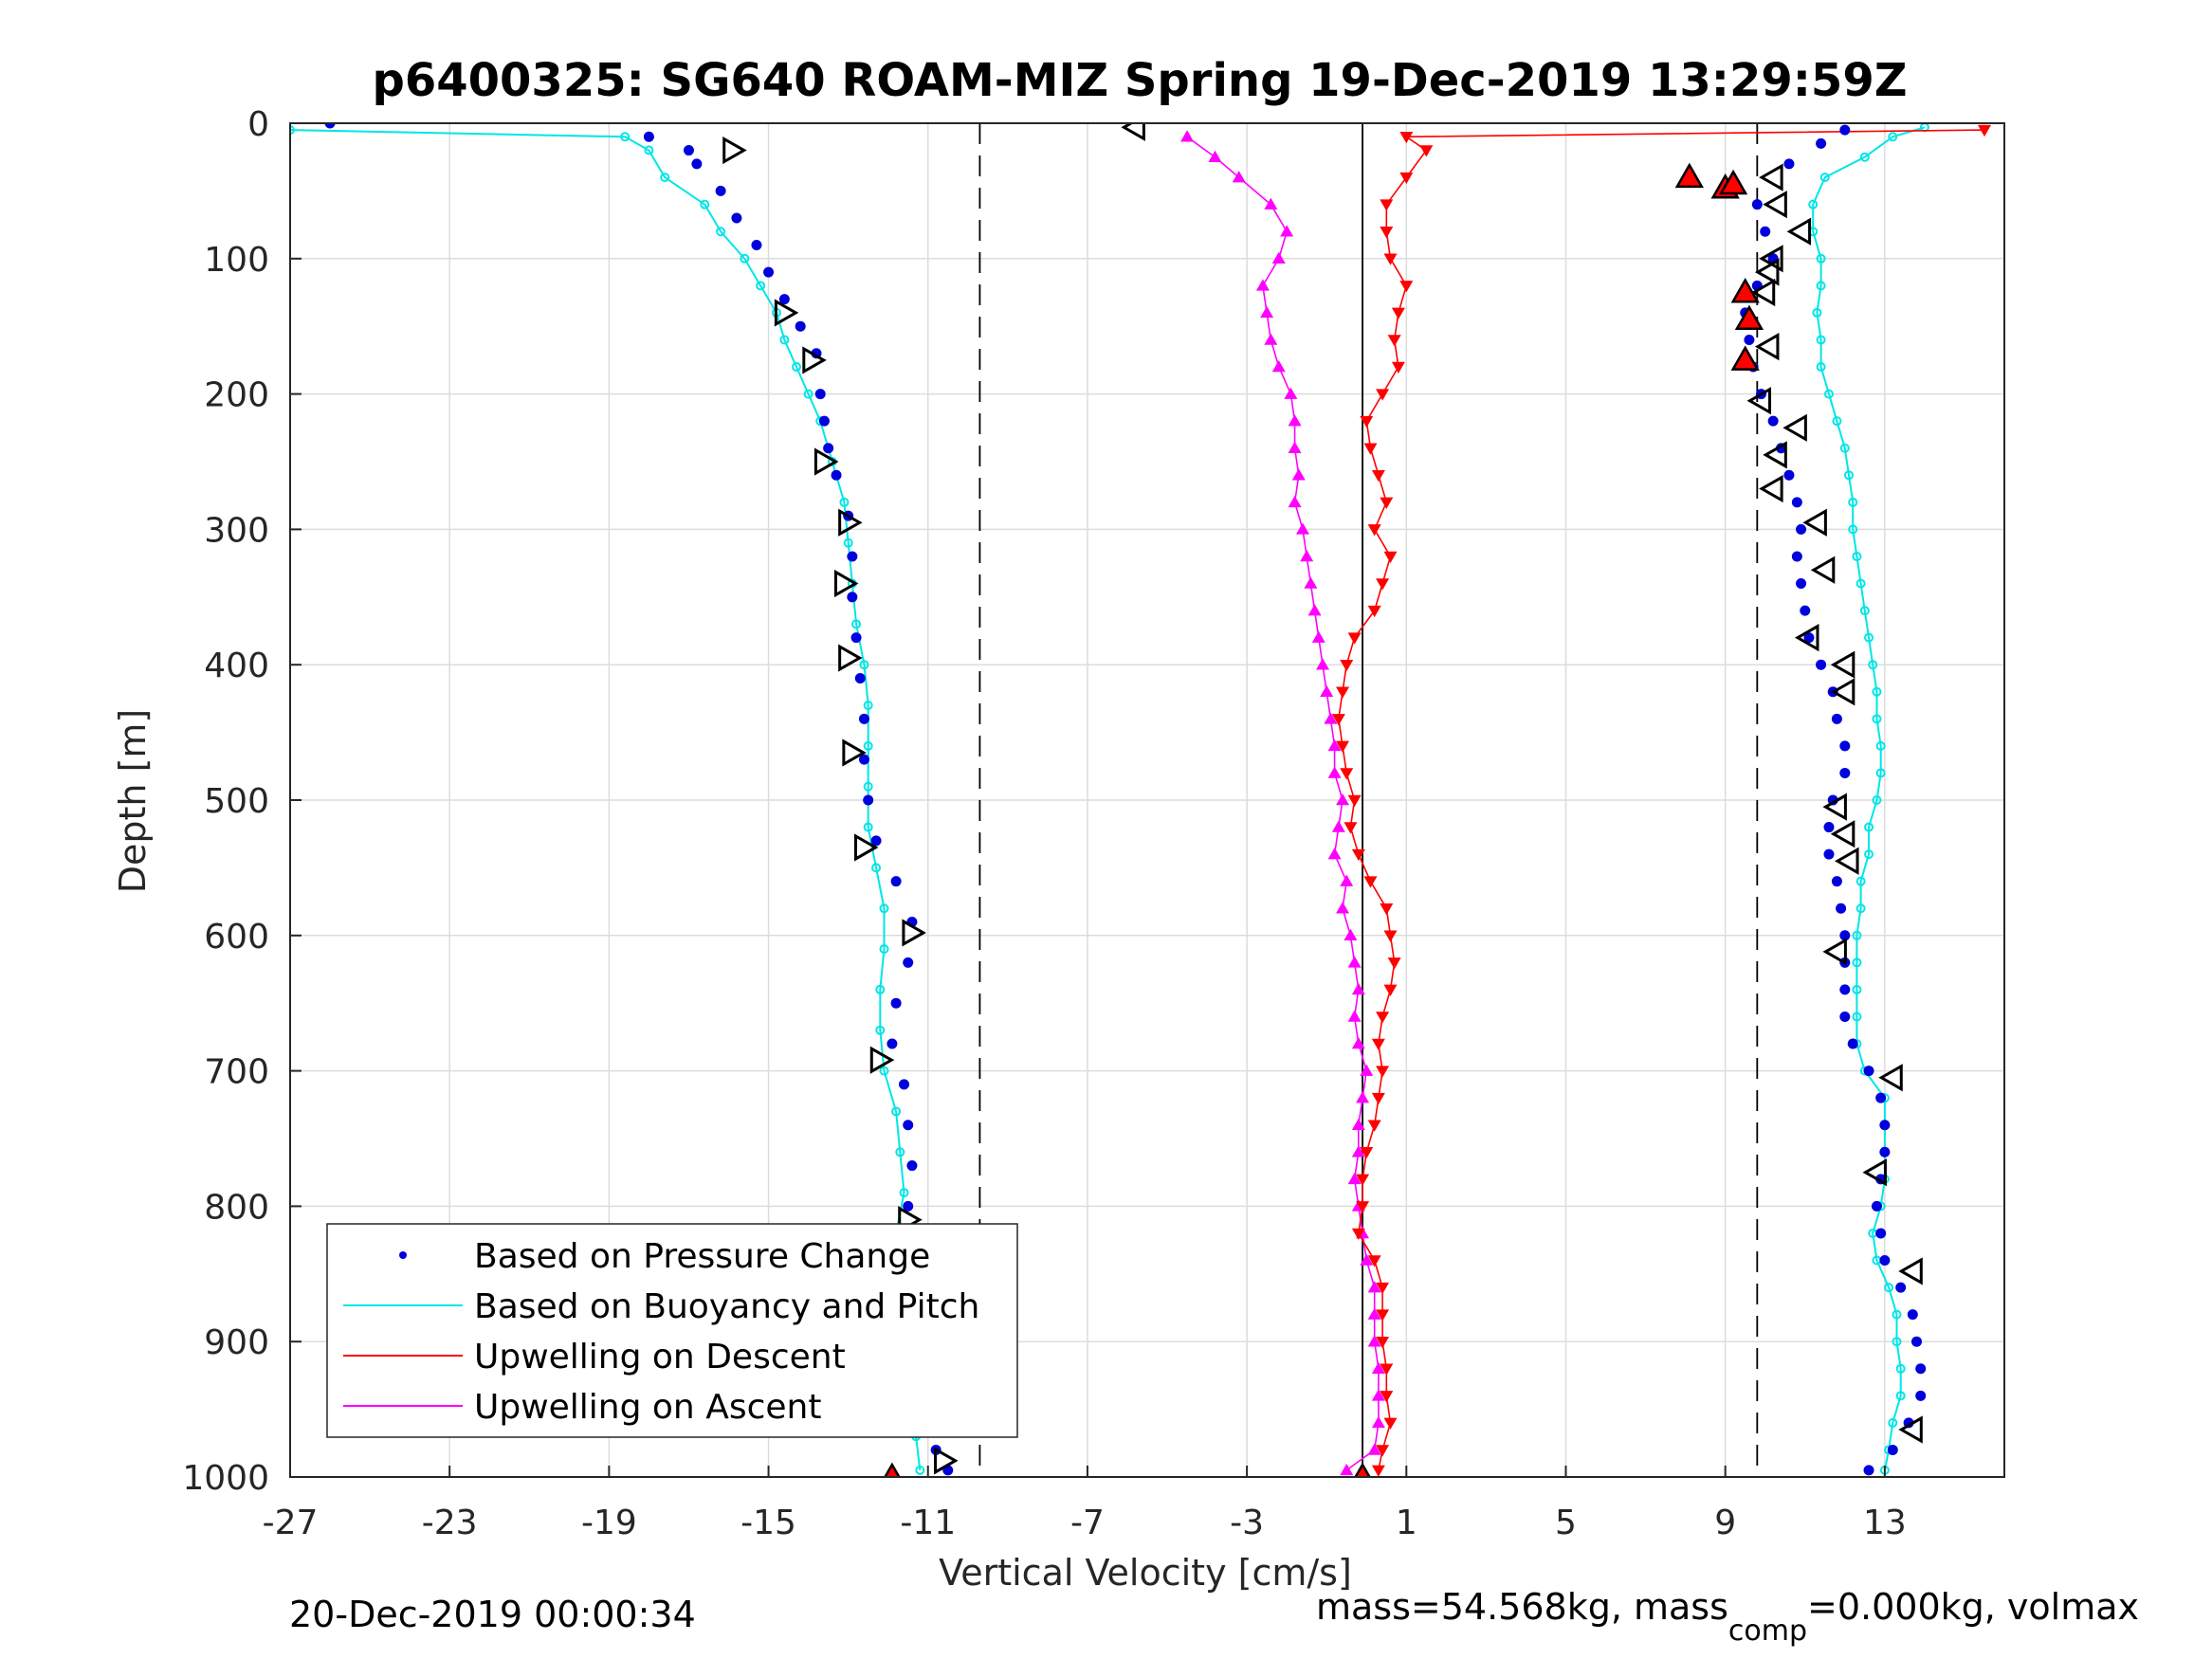 Image resolution: width=2212 pixels, height=1659 pixels. Describe the element at coordinates (1725, 1523) in the screenshot. I see `x-tick-label: 9` at that location.